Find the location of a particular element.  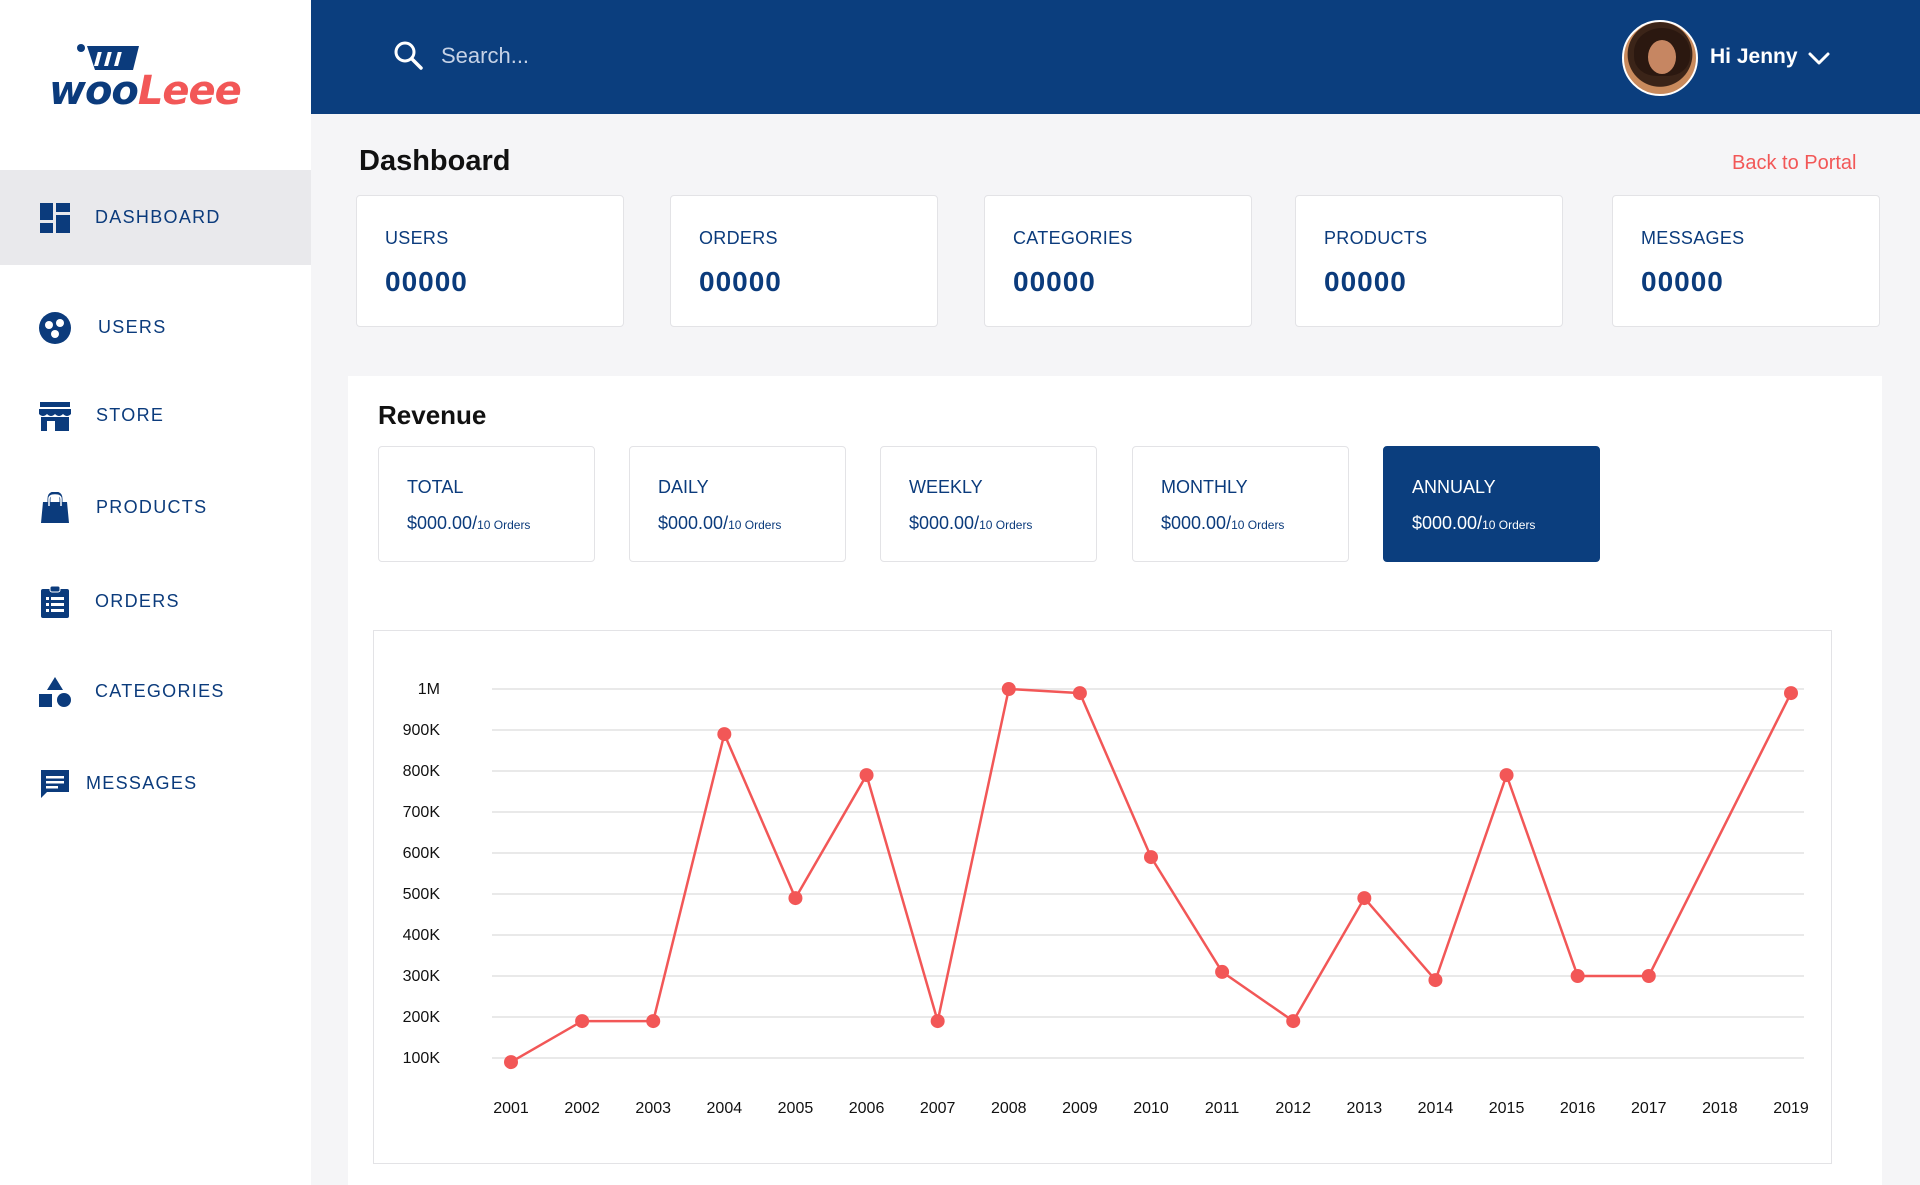

top-header: Hi Jenny is located at coordinates (1115, 57).